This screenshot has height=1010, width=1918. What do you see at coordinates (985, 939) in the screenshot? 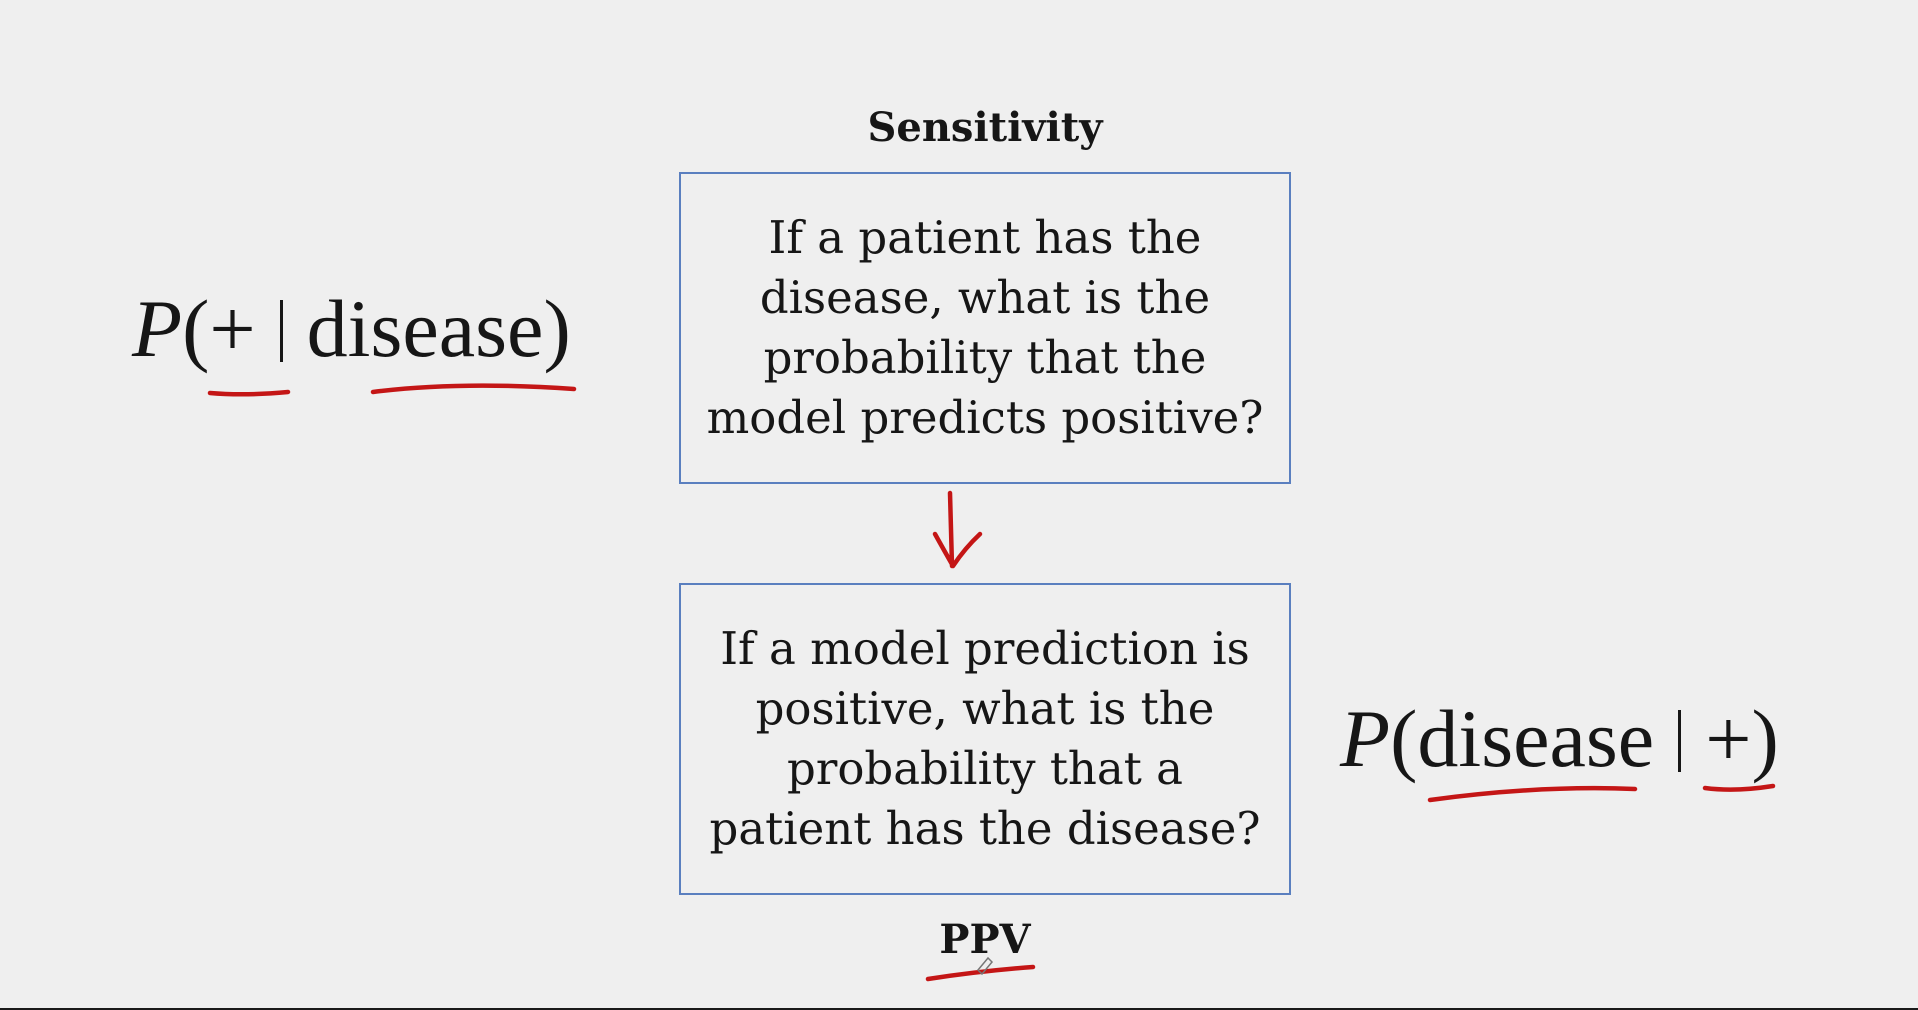
I see `ppv-heading: PPV` at bounding box center [985, 939].